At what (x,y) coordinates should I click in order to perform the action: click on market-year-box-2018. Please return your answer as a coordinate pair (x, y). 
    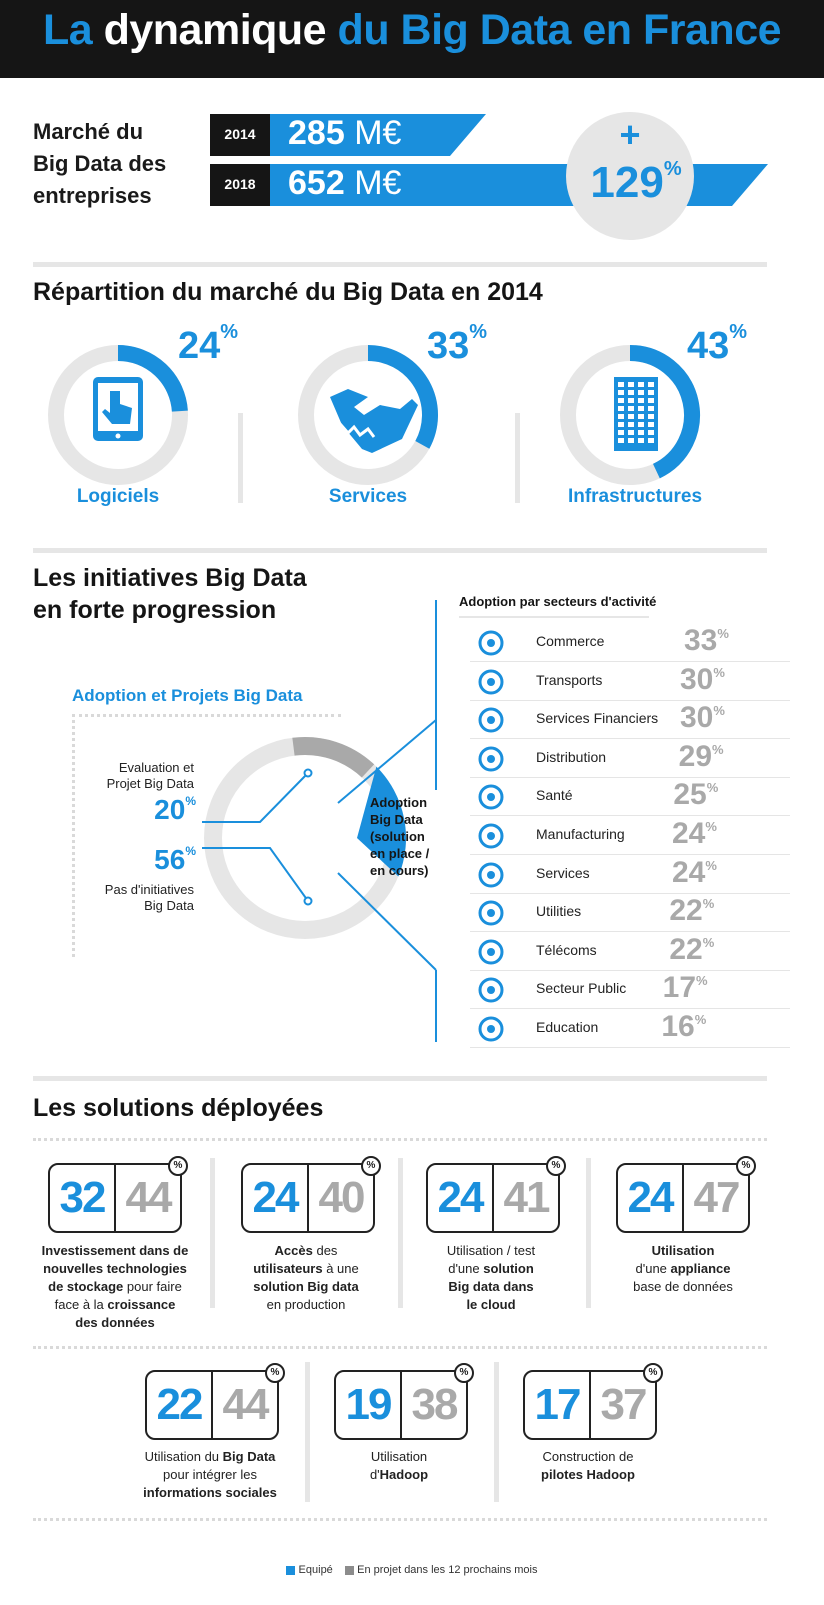
    Looking at the image, I should click on (240, 185).